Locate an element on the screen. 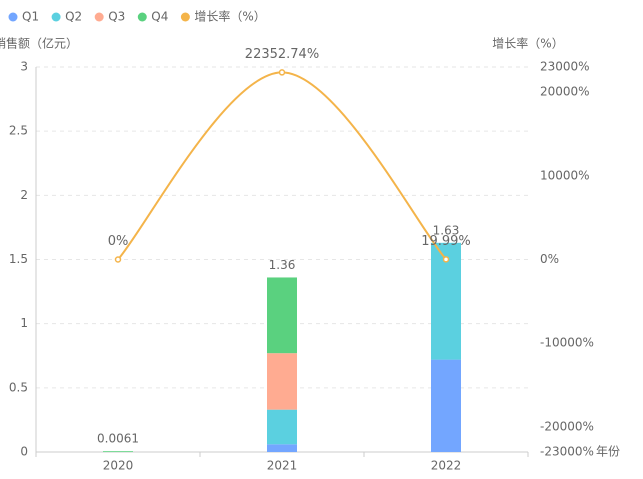  x-axis-title: 年份 is located at coordinates (608, 452).